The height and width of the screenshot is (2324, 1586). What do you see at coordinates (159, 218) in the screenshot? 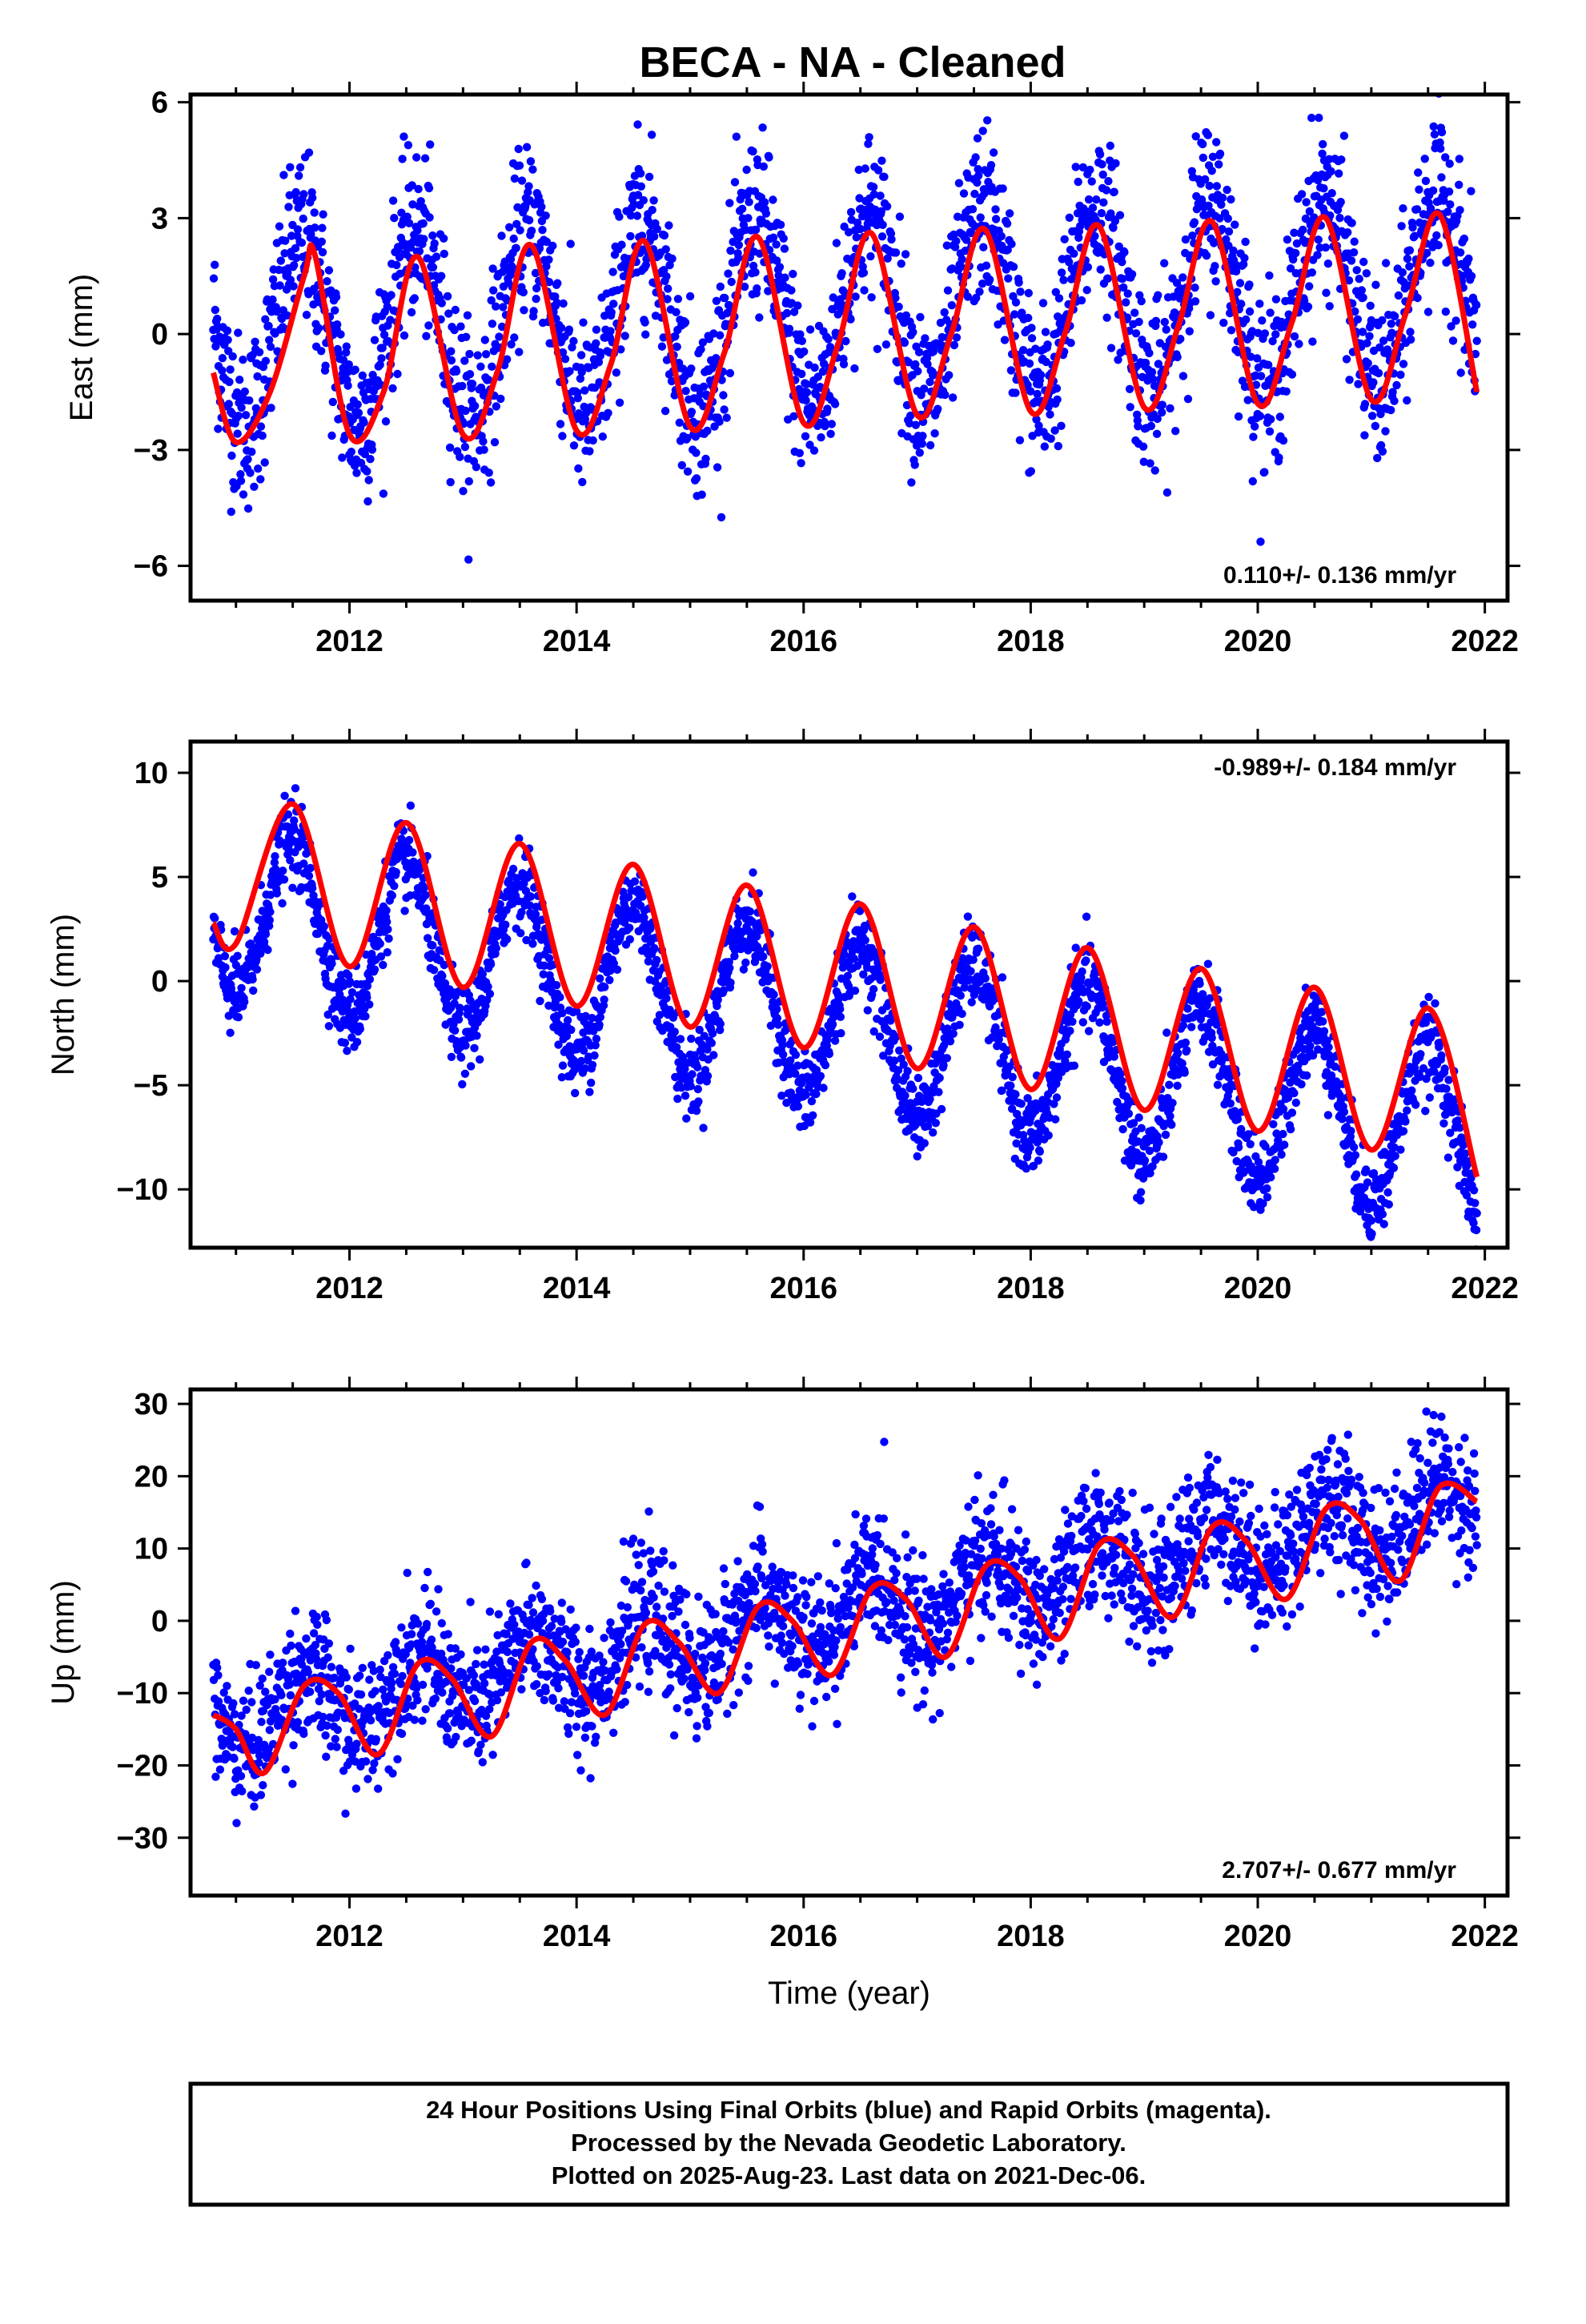
I see `y-tick-label: 3` at bounding box center [159, 218].